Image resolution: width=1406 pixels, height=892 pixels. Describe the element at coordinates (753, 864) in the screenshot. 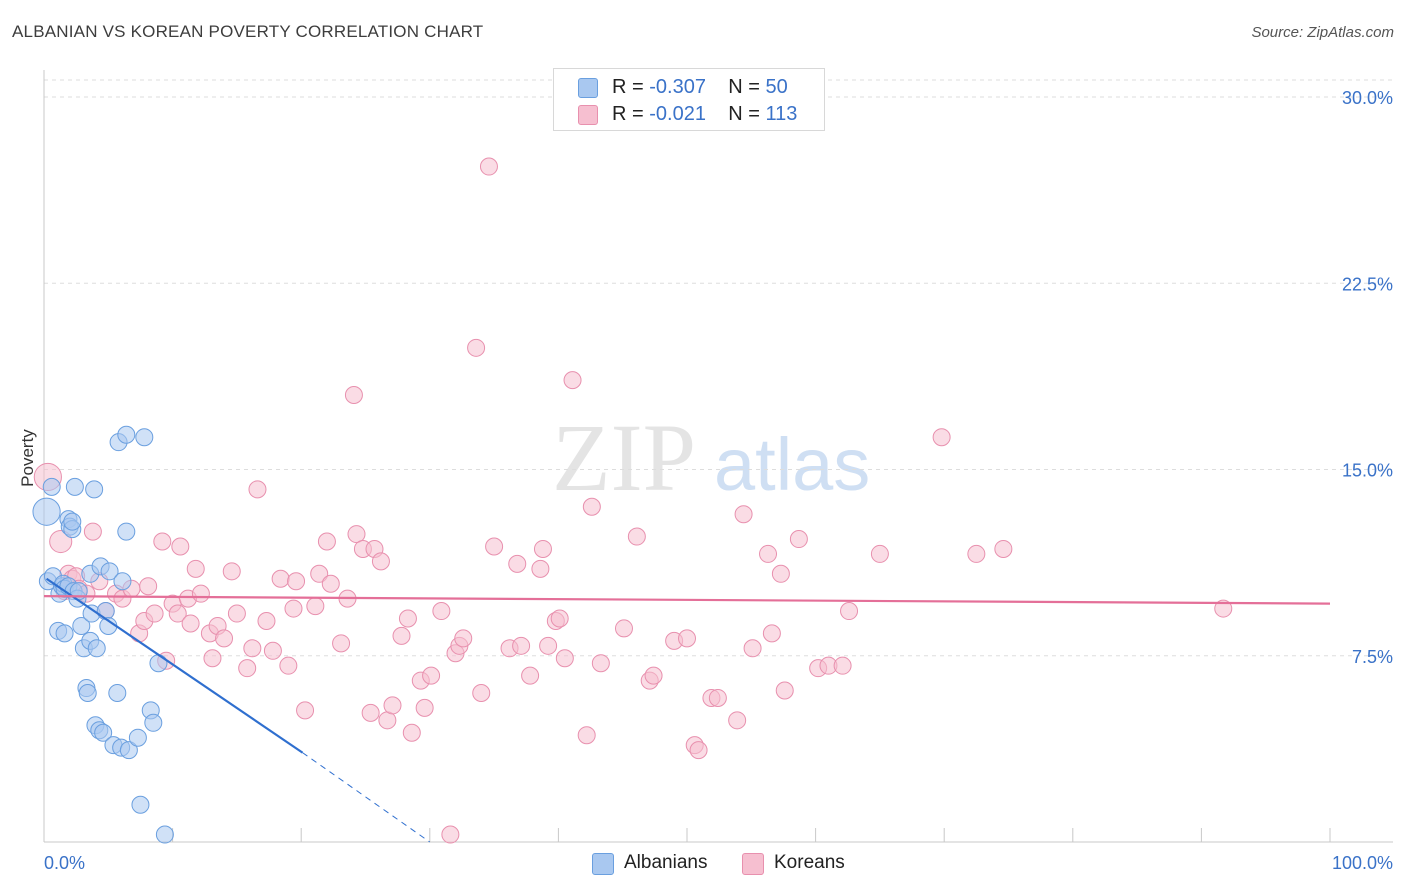

I see `legend-swatch-koreans` at that location.